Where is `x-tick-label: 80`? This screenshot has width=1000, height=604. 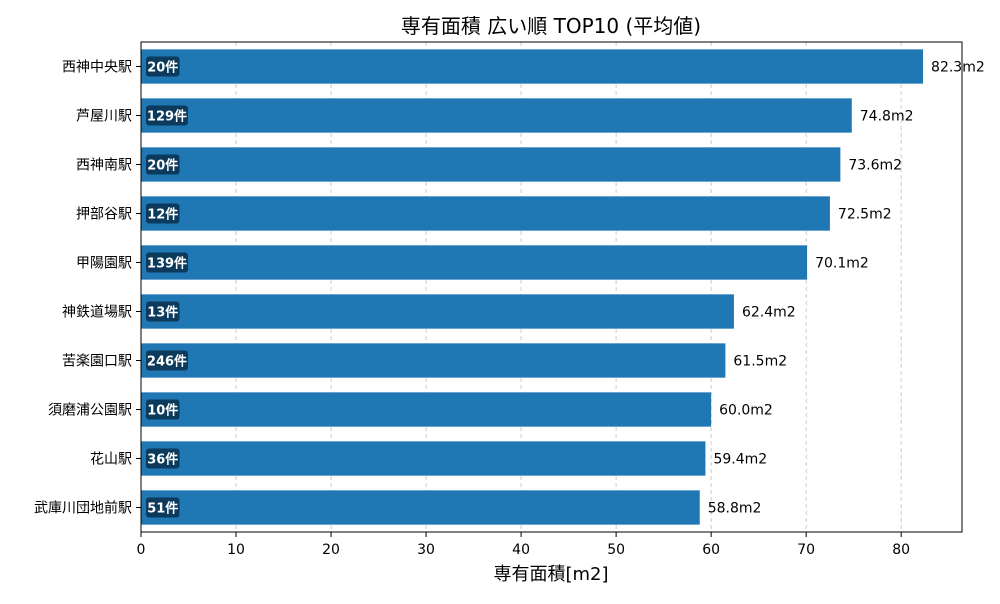 x-tick-label: 80 is located at coordinates (901, 550).